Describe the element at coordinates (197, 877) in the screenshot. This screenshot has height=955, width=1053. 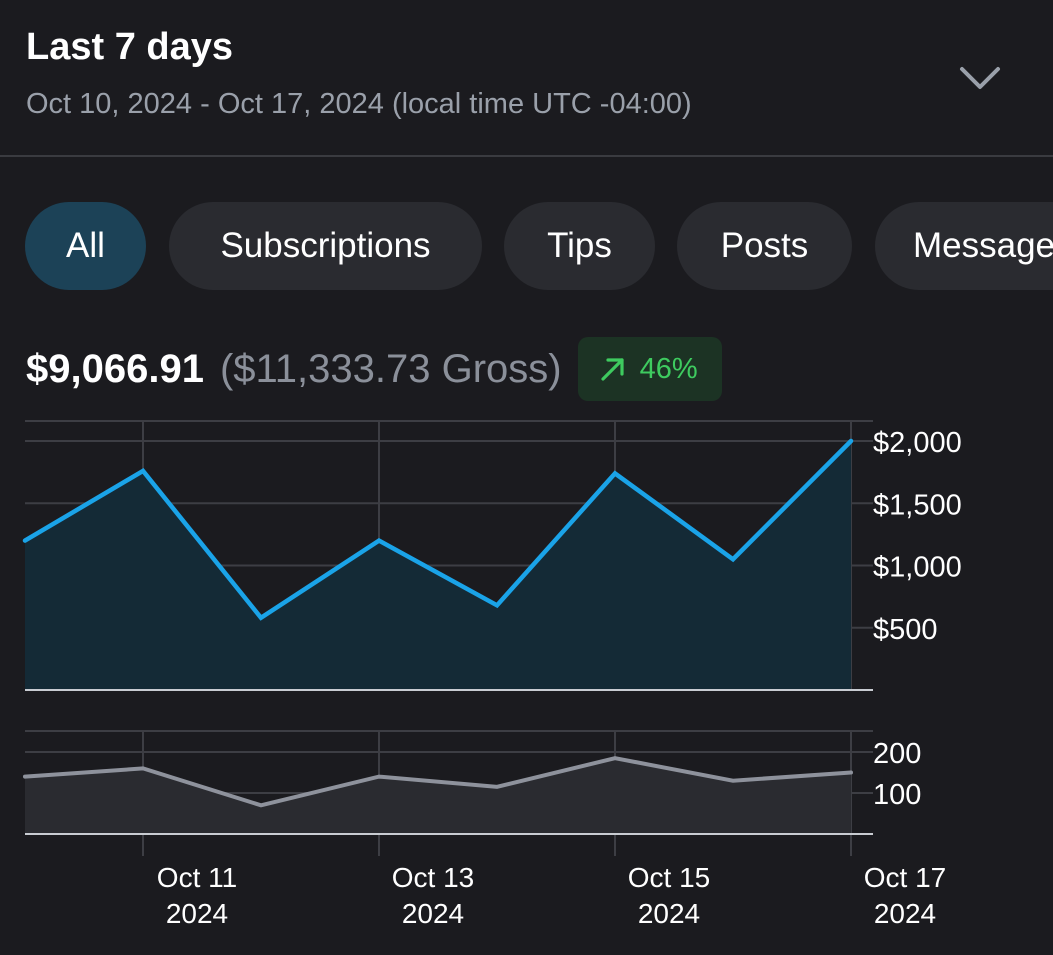
I see `xtick-label-date: Oct 11` at that location.